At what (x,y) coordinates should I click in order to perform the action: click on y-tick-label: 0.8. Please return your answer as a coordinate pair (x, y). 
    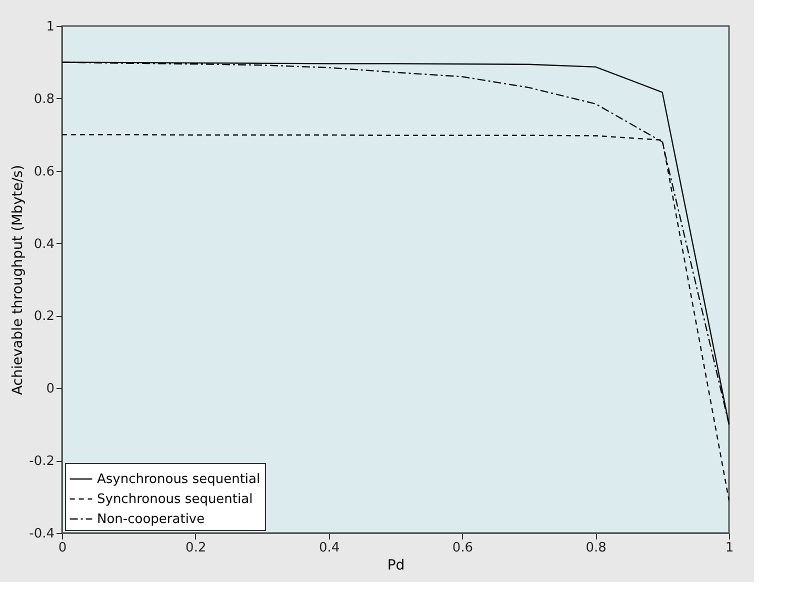
    Looking at the image, I should click on (44, 99).